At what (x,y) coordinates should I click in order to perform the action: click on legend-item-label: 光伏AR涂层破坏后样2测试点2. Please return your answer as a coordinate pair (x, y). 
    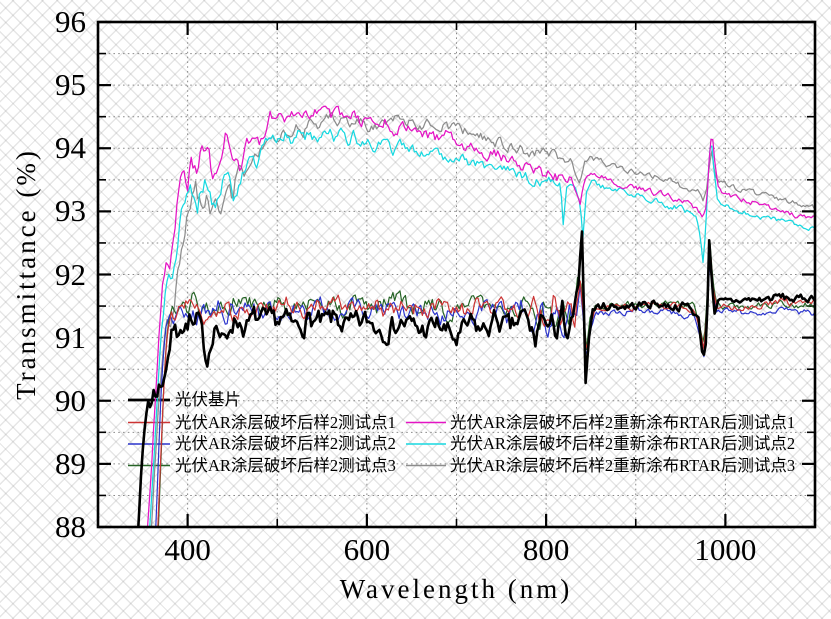
    Looking at the image, I should click on (285, 443).